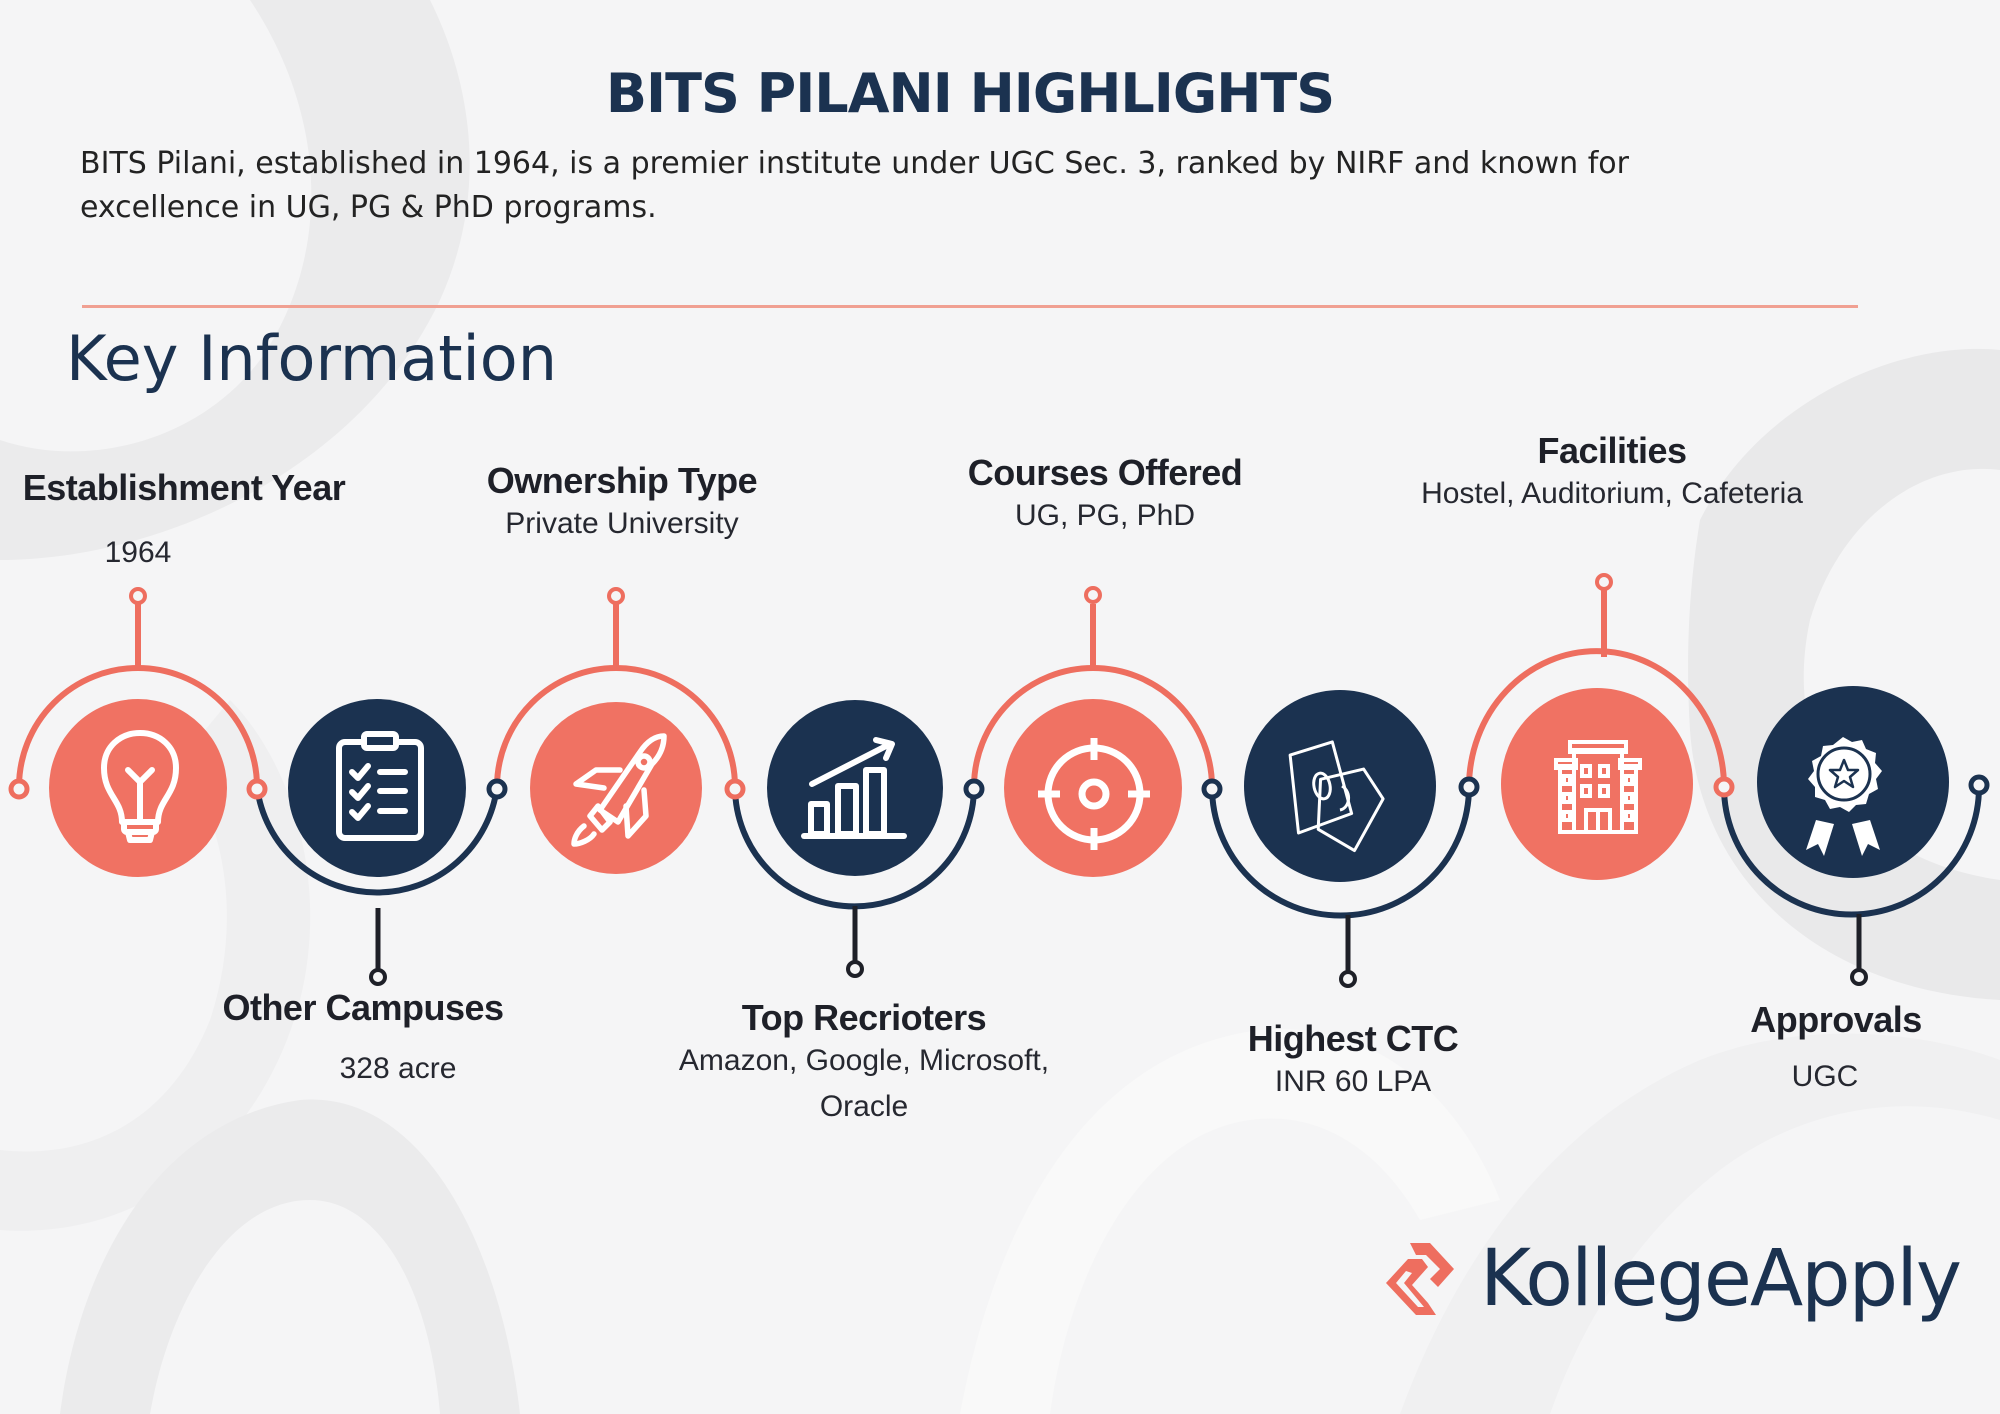 Image resolution: width=2000 pixels, height=1414 pixels. I want to click on item-heading: Top Recrioters, so click(864, 1017).